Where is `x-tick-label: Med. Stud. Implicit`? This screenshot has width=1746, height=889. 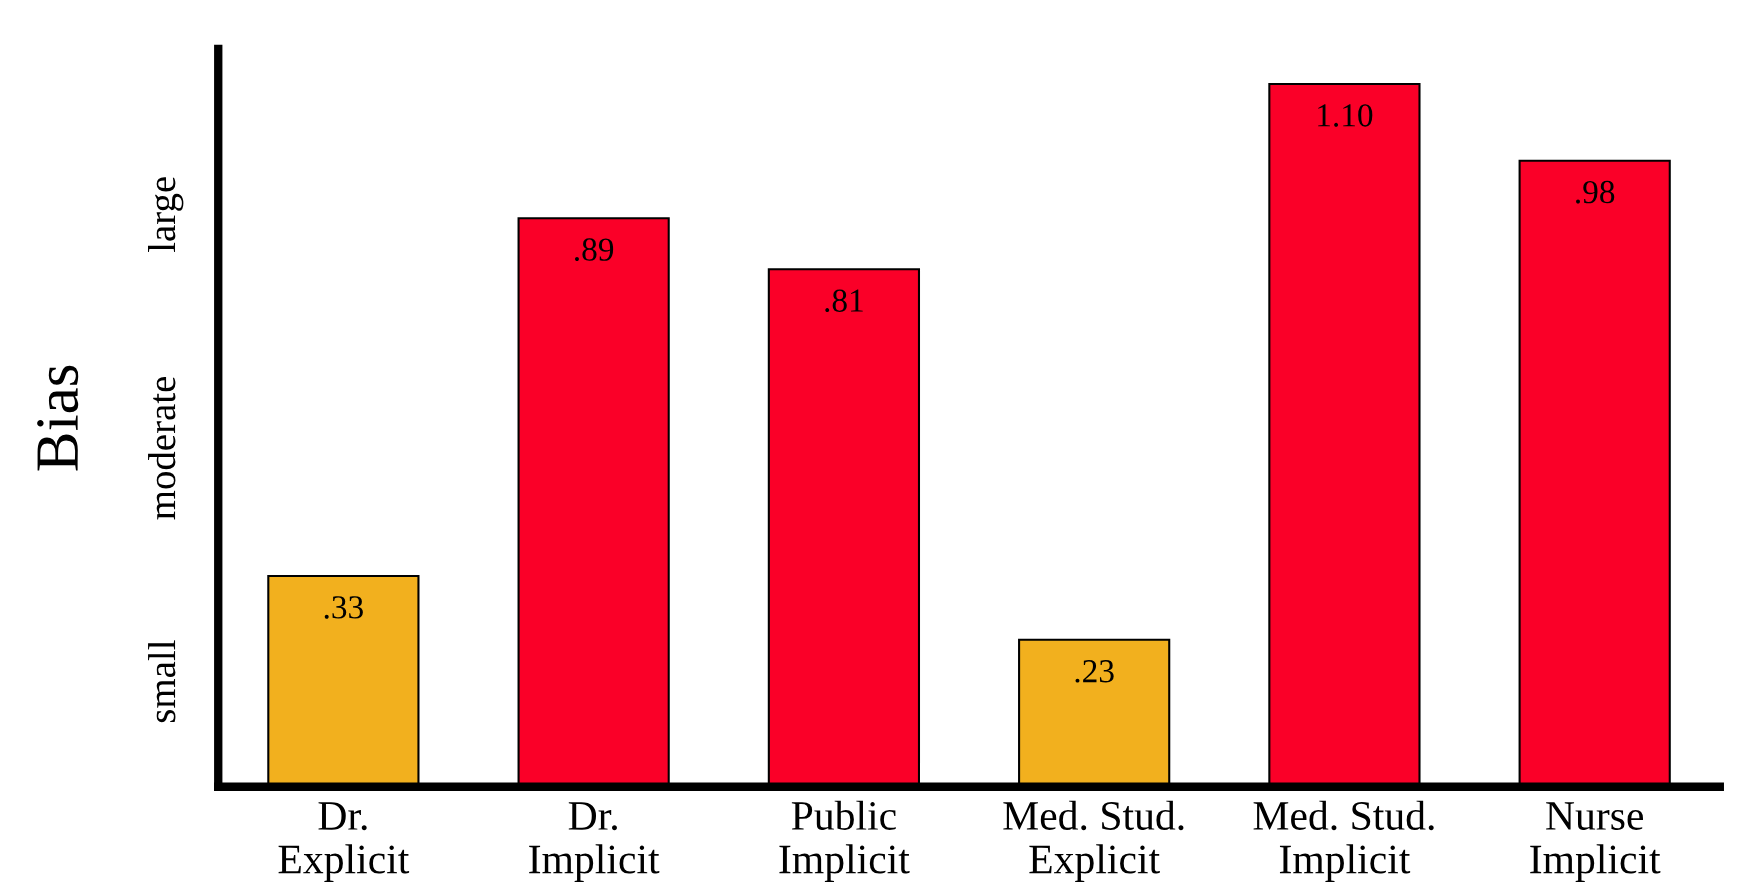 x-tick-label: Med. Stud. Implicit is located at coordinates (1343, 841).